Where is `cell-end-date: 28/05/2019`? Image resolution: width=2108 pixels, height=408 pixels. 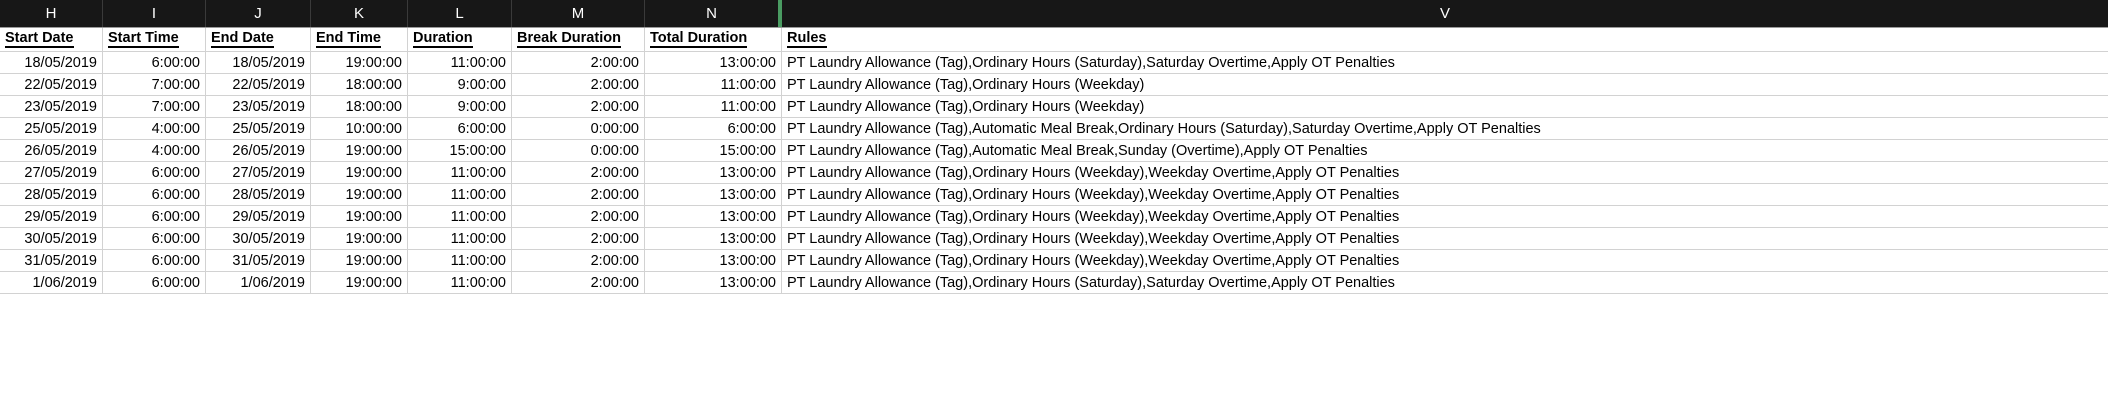 cell-end-date: 28/05/2019 is located at coordinates (258, 194).